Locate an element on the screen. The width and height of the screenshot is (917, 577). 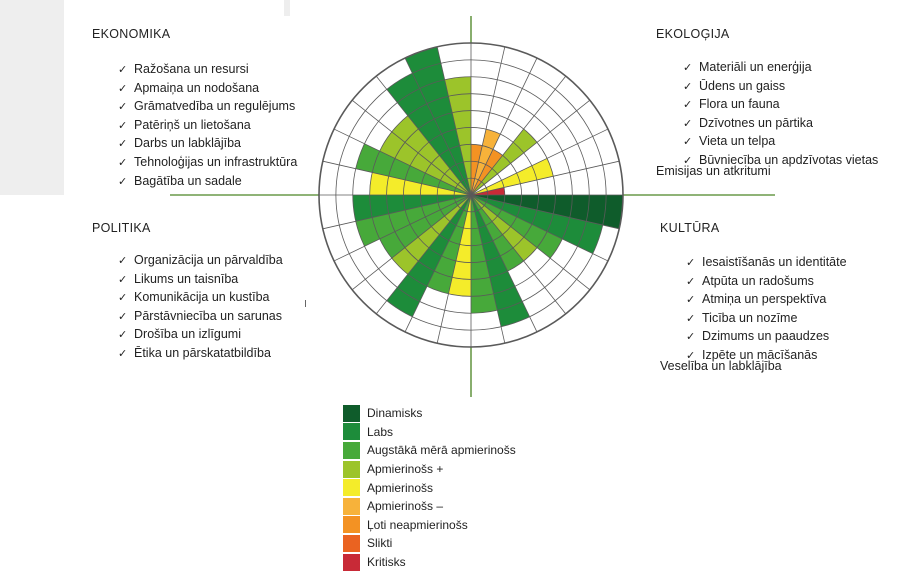
economics-item: ✓ Bagātība un sadale is located at coordinates (207, 182).